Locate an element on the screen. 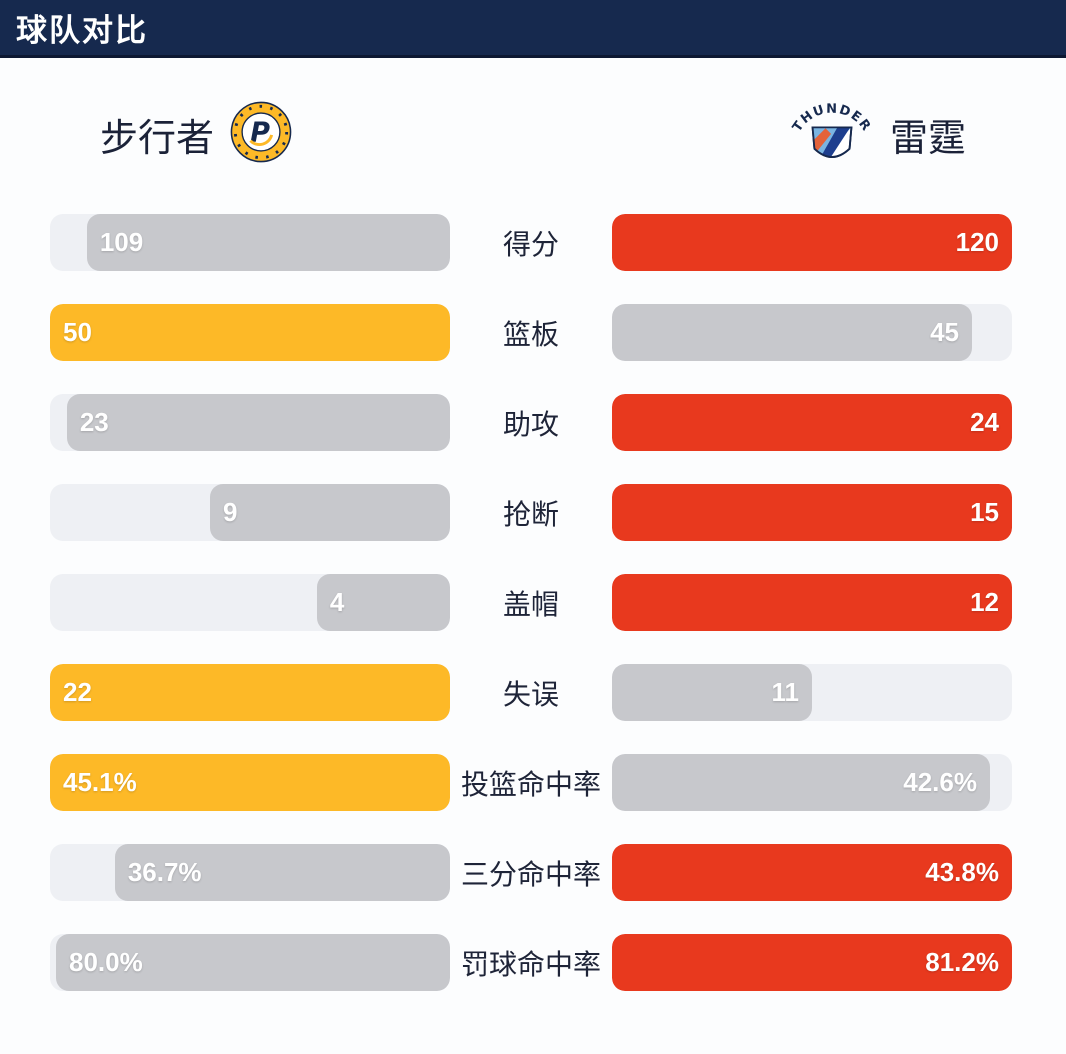 The image size is (1066, 1054). left-bar-track: 9 is located at coordinates (250, 512).